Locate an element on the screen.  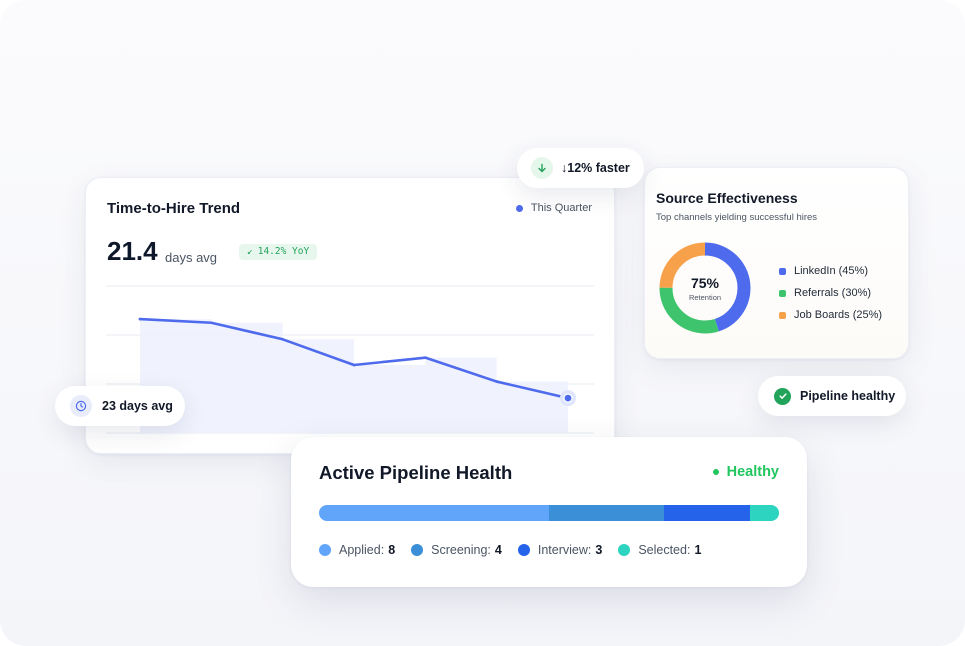
status-dot is located at coordinates (715, 472).